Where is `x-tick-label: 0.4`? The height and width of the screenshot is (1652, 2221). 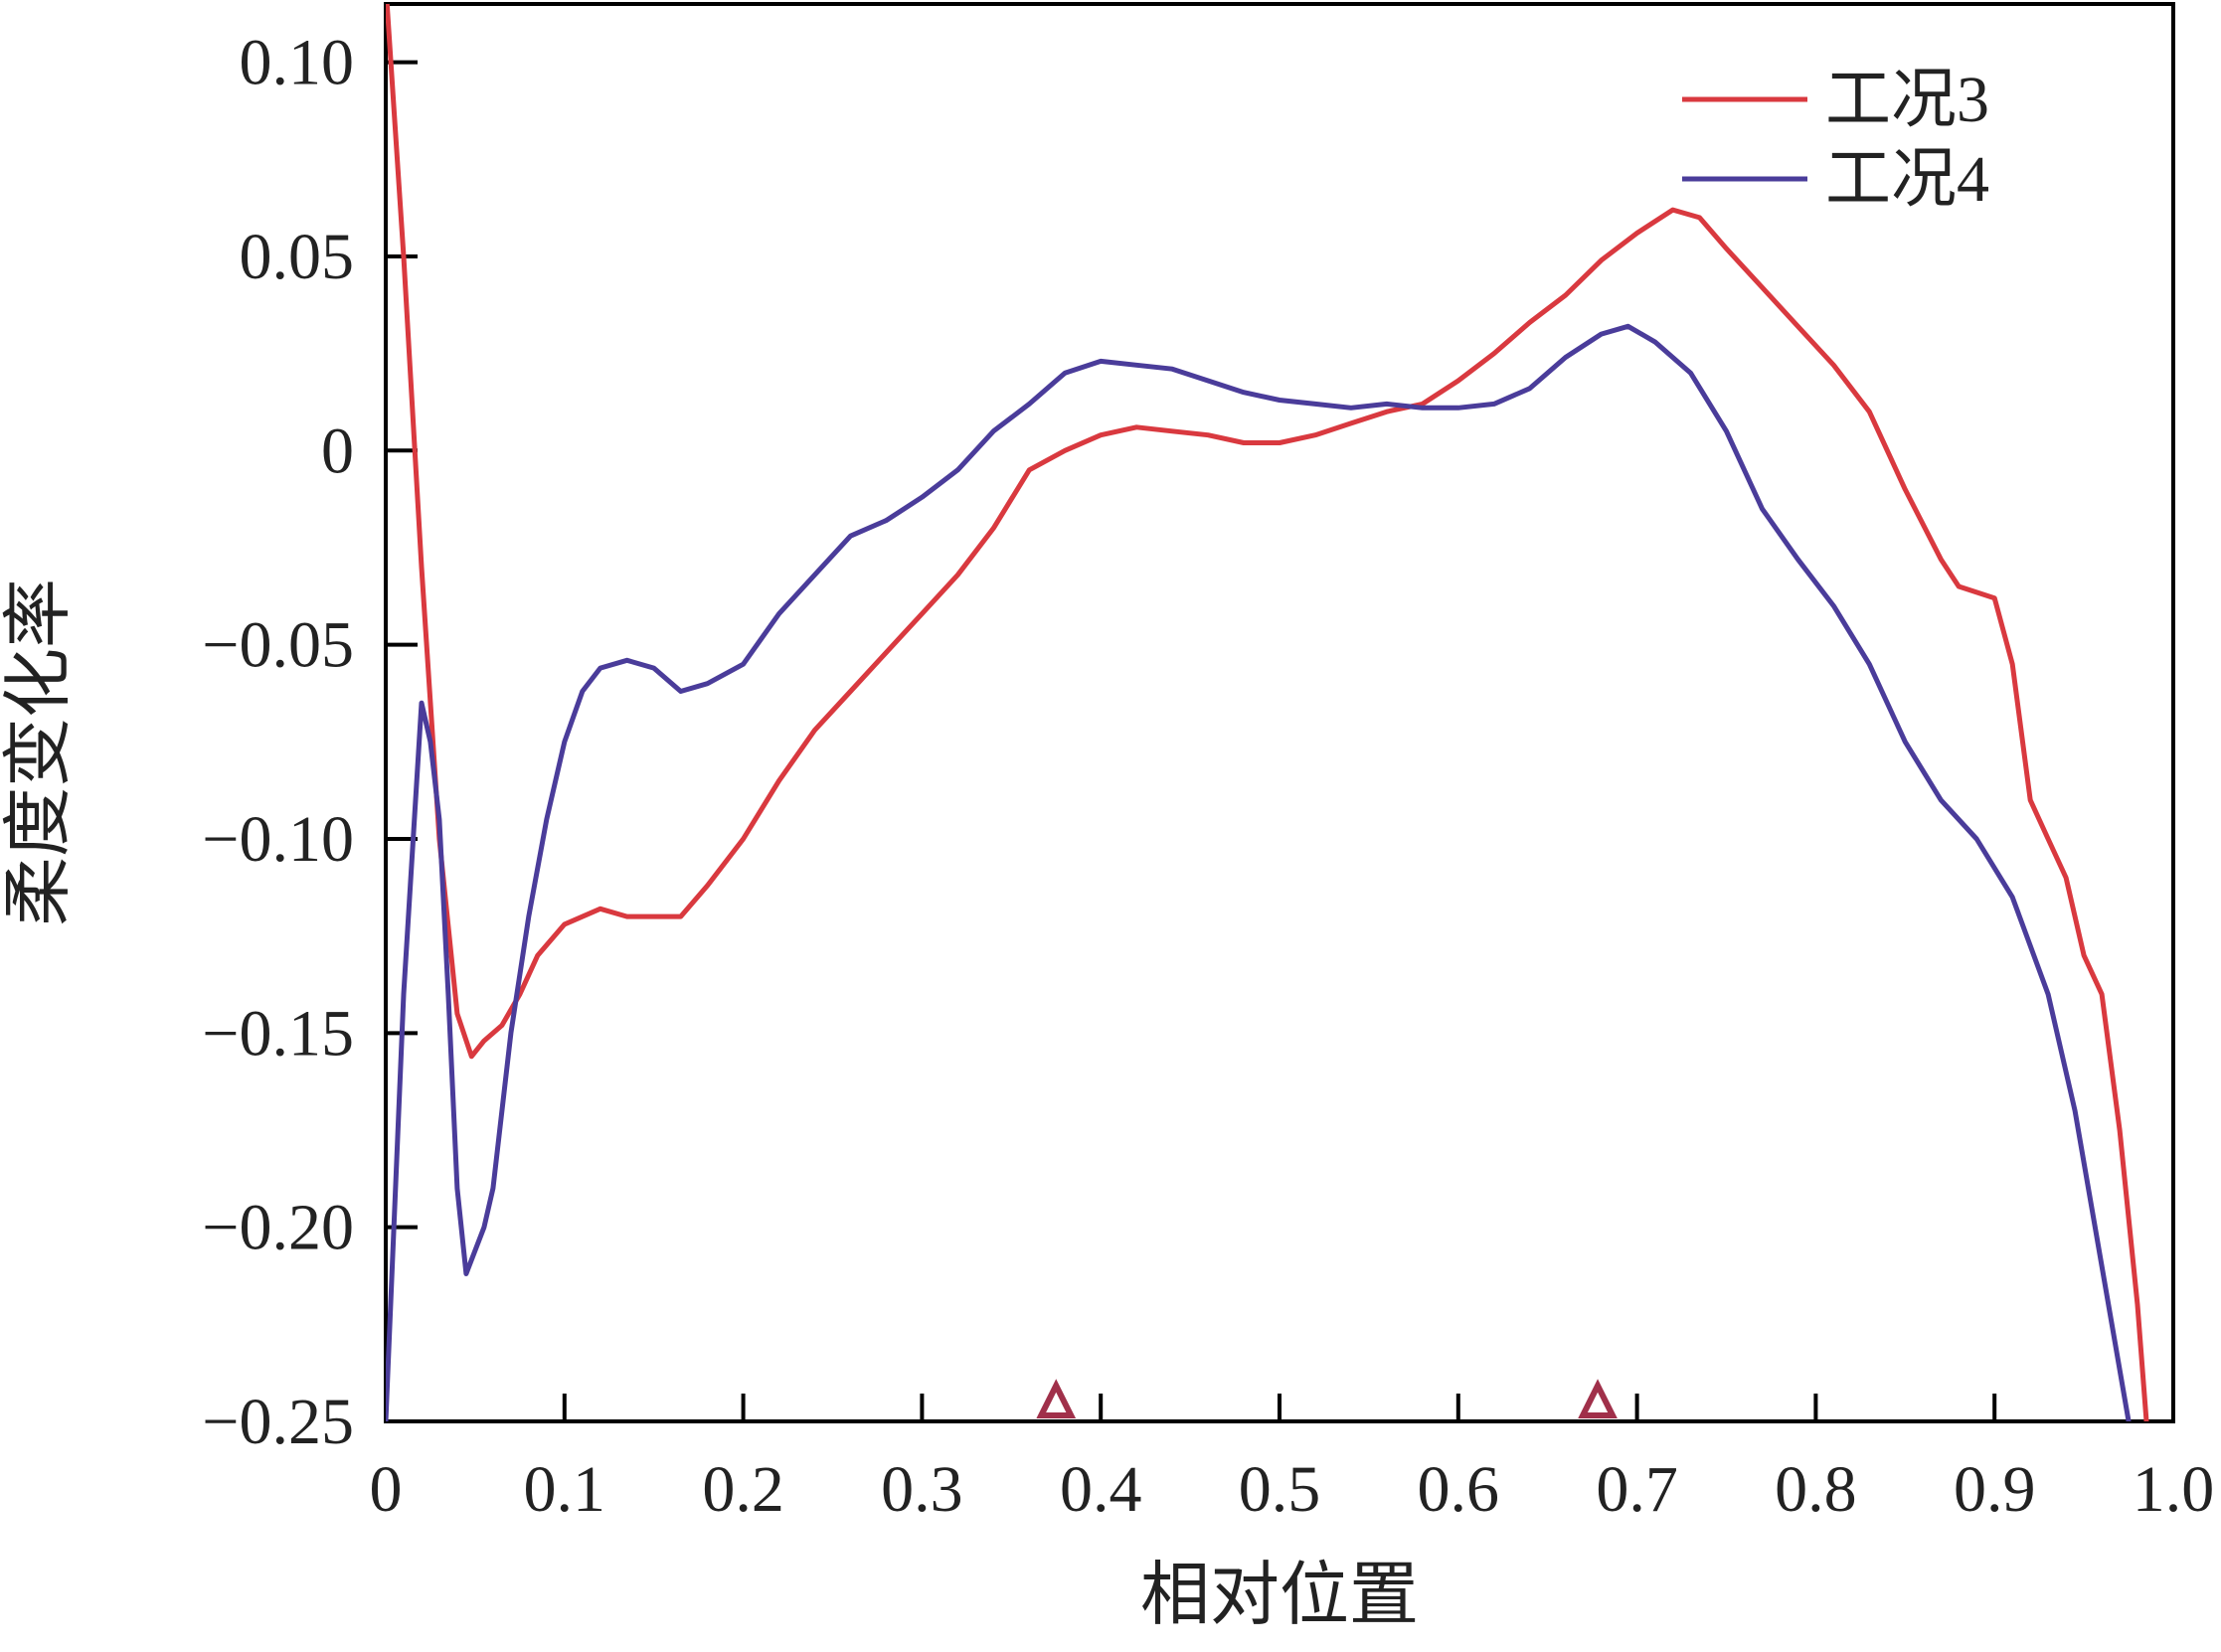 x-tick-label: 0.4 is located at coordinates (1101, 1489).